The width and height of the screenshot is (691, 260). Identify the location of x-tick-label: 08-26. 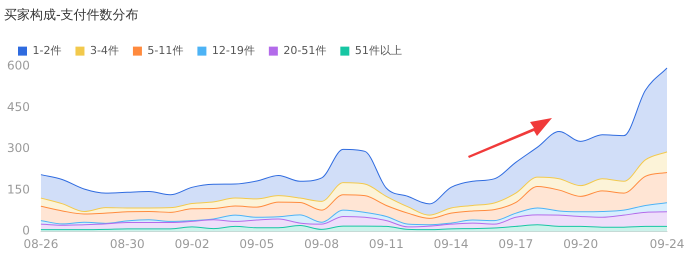
(40, 243).